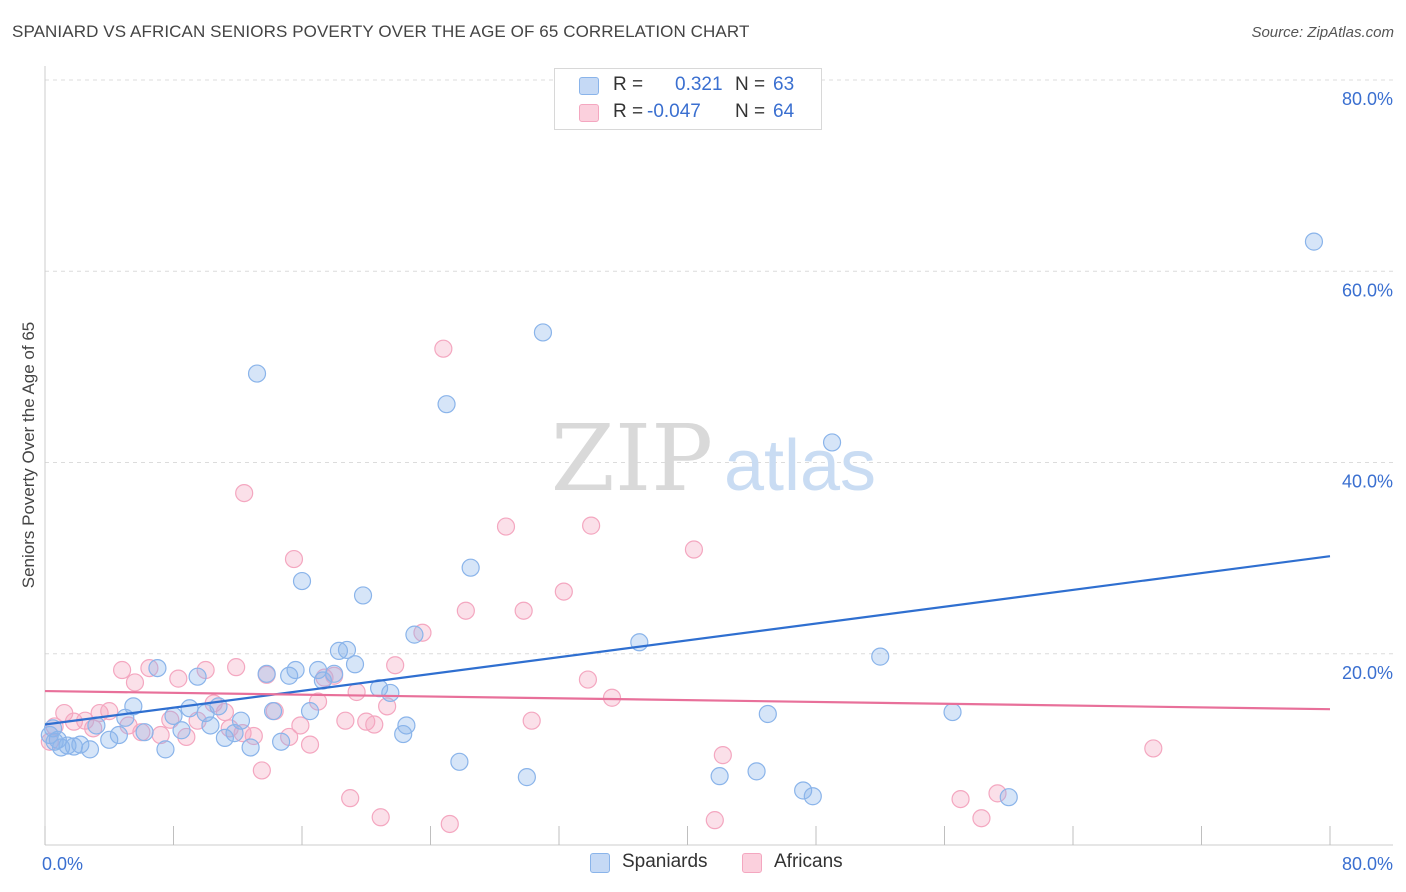 Image resolution: width=1406 pixels, height=892 pixels. I want to click on africans-legend-swatch, so click(752, 863).